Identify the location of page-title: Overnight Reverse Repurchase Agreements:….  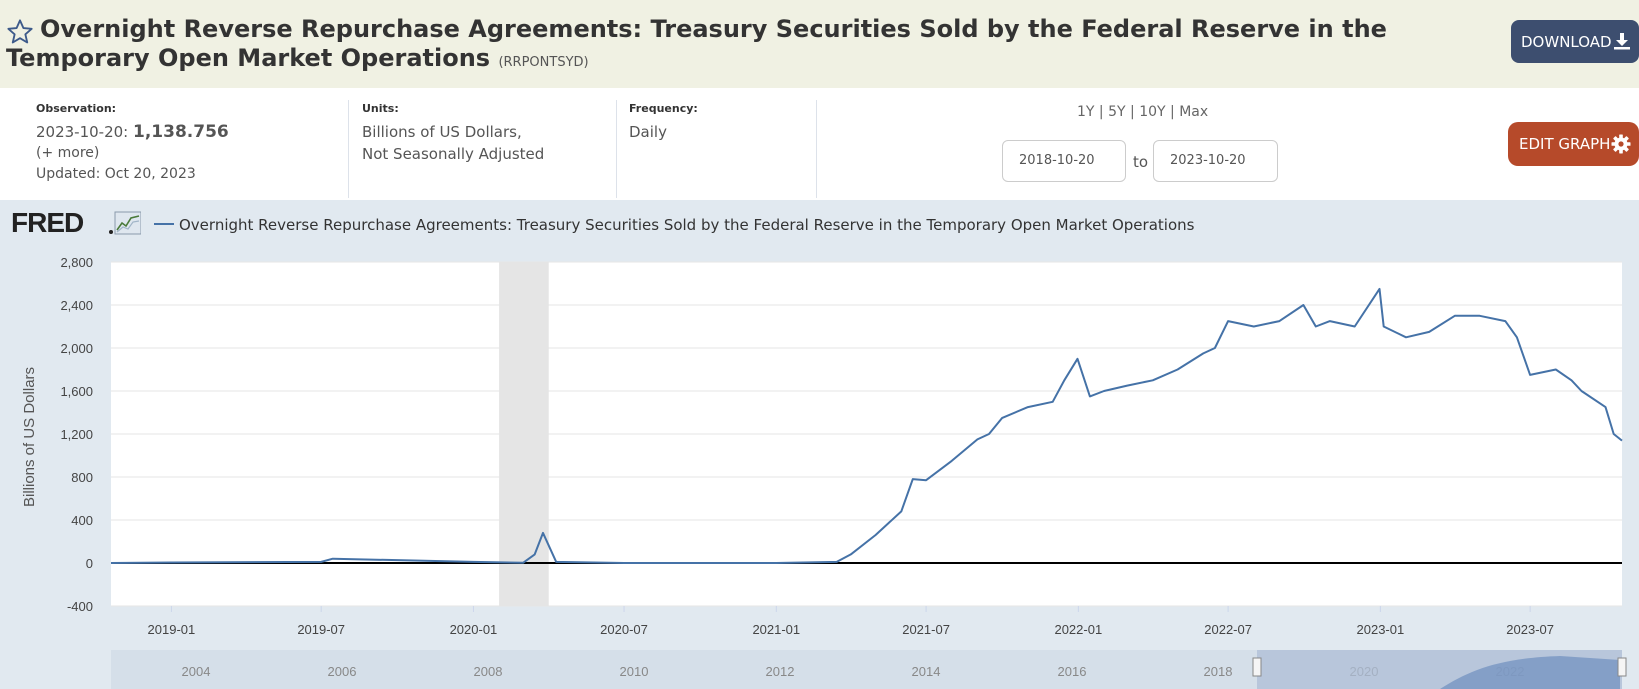
(746, 46).